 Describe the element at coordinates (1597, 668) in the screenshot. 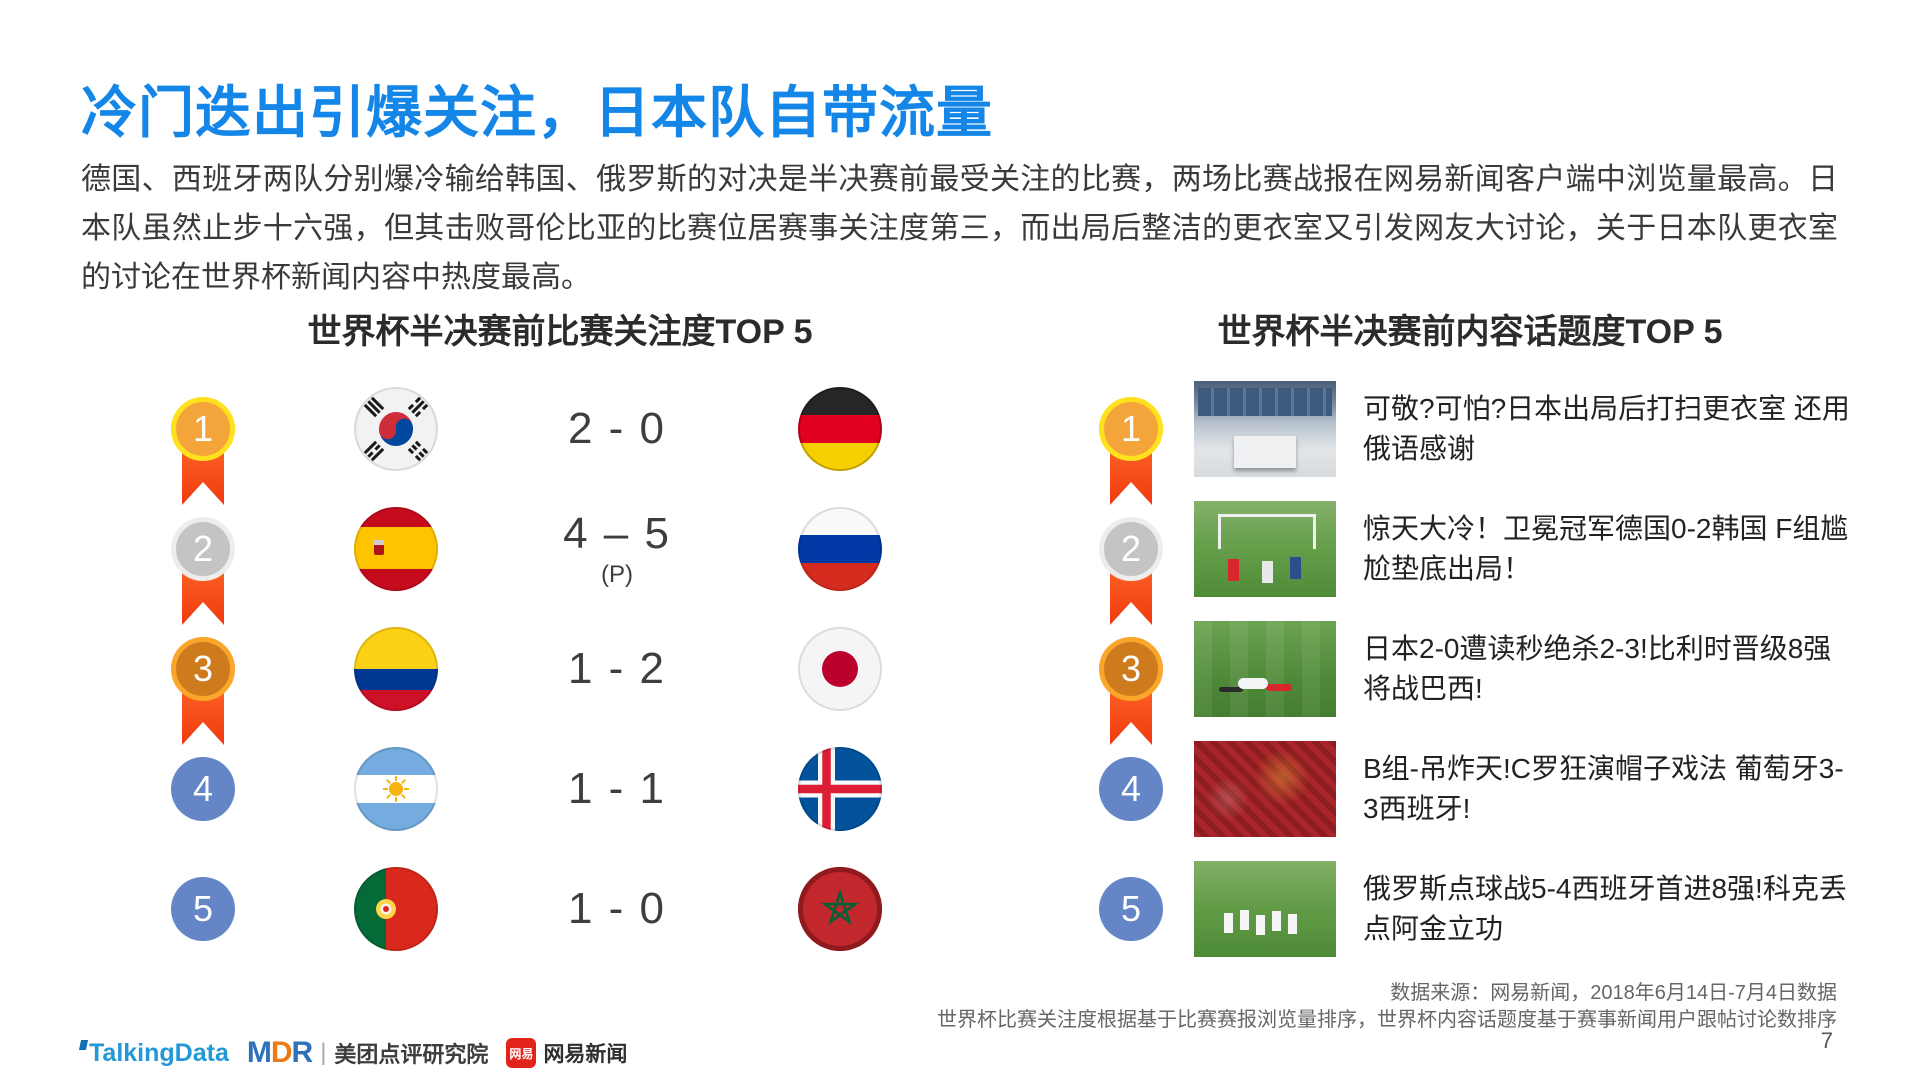

I see `news-title: 日本2-0遭读秒绝杀2-3!比利时晋级8强将战巴西!` at that location.